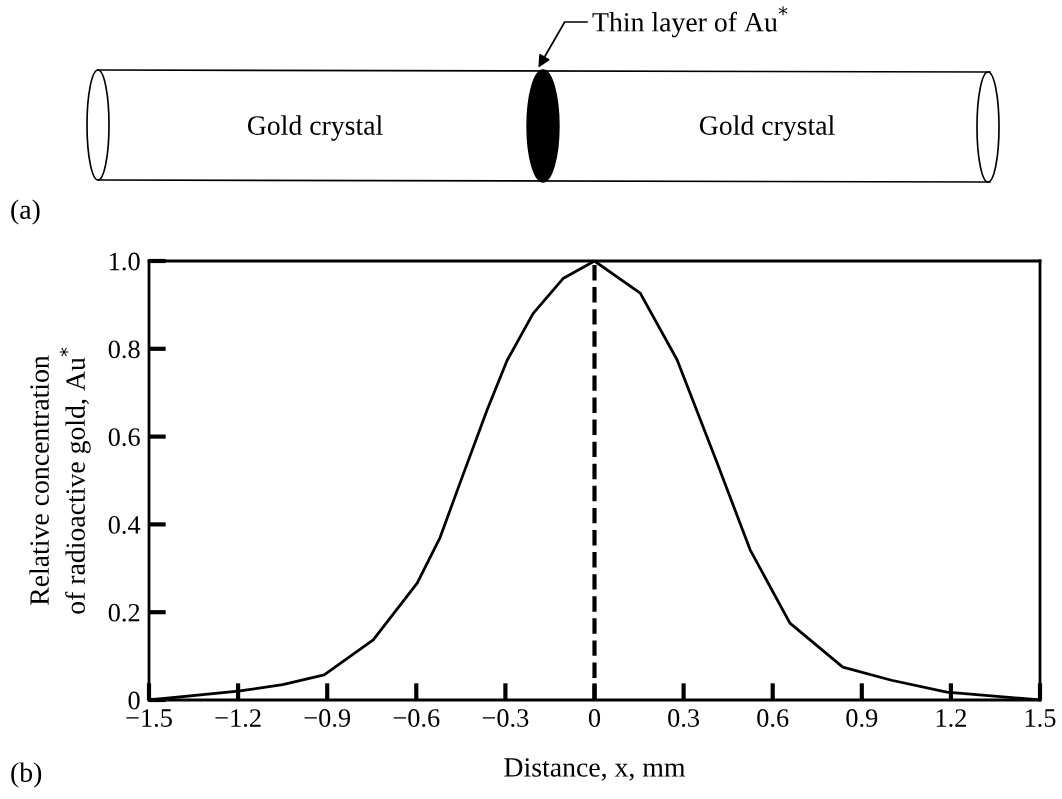 This screenshot has height=799, width=1062. I want to click on y-axis-title: Relative concentration of radioactive gold, Au$^{*}$, so click(60, 480).